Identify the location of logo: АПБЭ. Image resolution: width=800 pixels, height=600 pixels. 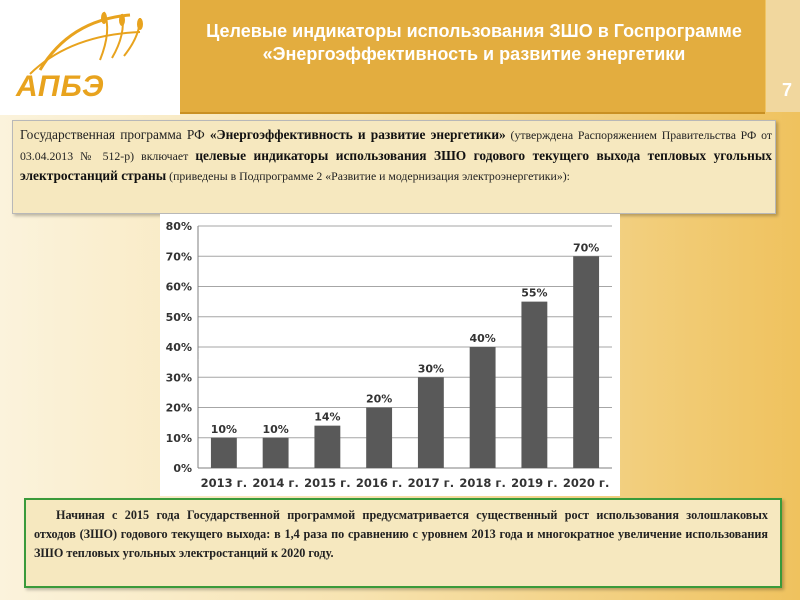
(90, 57).